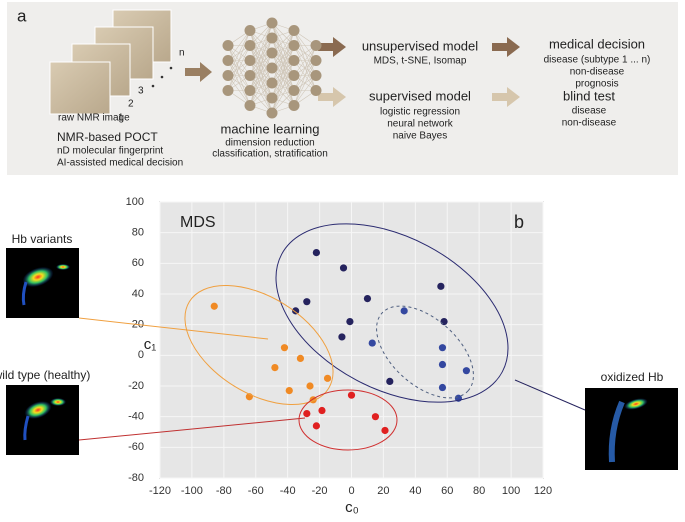 The height and width of the screenshot is (522, 685). What do you see at coordinates (256, 491) in the screenshot?
I see `x-tick-label: -60` at bounding box center [256, 491].